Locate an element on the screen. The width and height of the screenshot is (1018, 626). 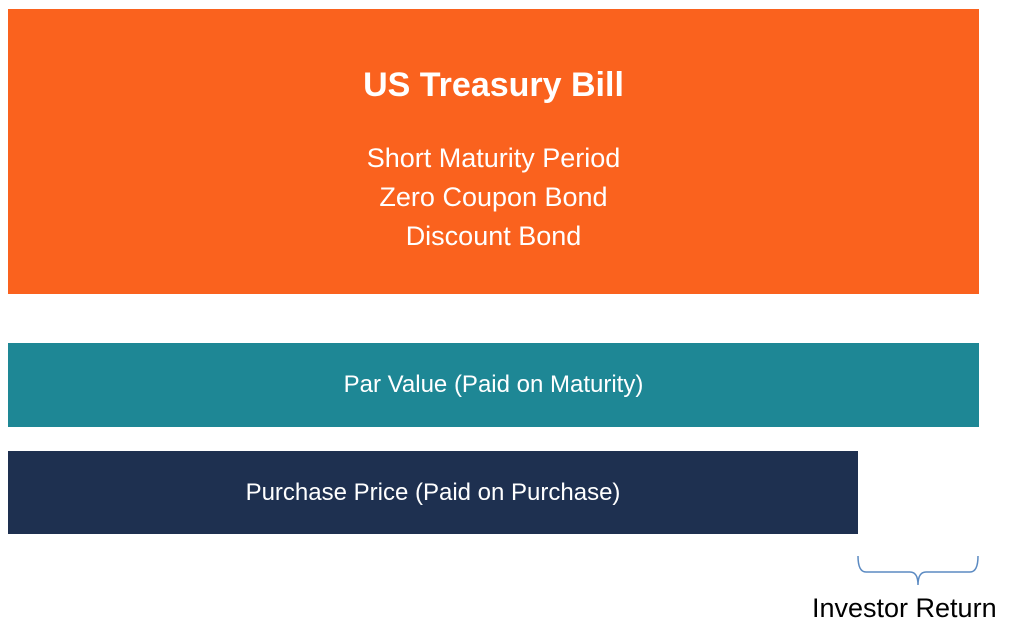
feature-item: Short Maturity Period is located at coordinates (493, 158).